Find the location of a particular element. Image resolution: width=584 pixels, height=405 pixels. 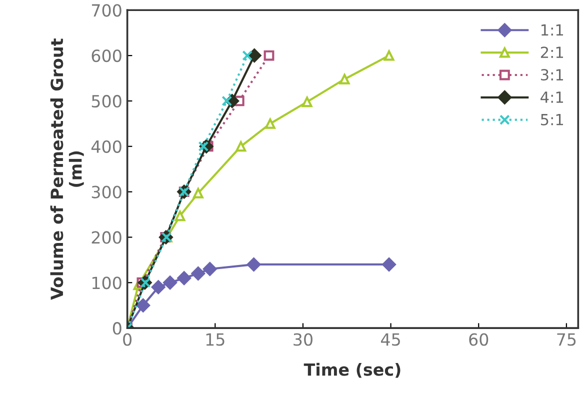

legend-label: 1:1 is located at coordinates (552, 30).